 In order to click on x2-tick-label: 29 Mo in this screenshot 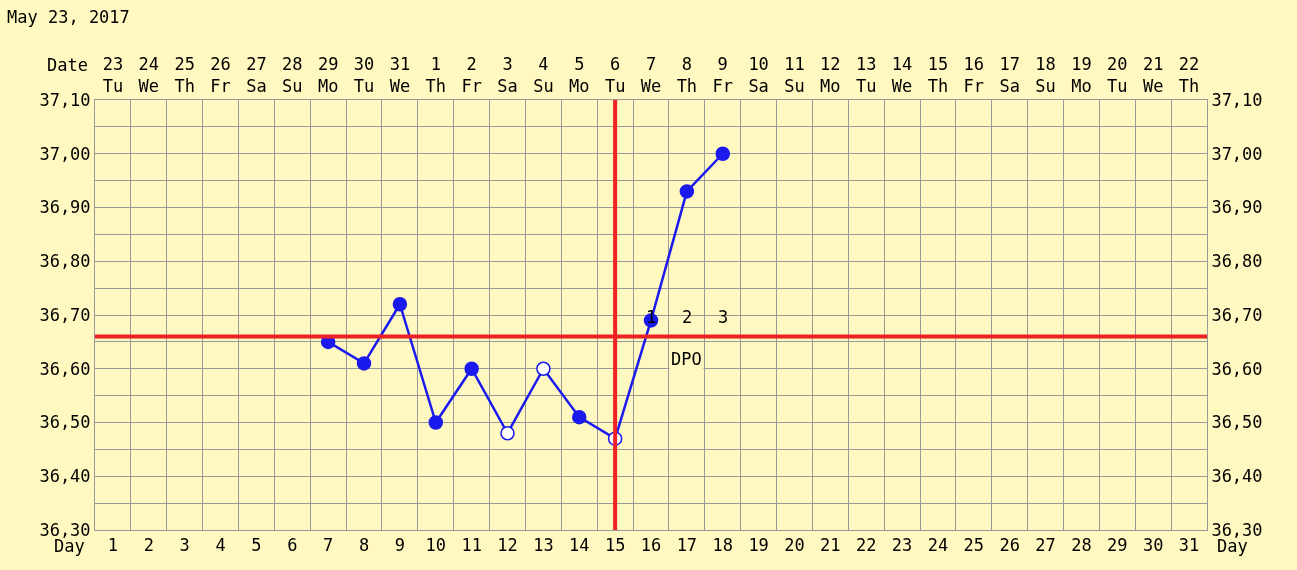, I will do `click(328, 75)`.